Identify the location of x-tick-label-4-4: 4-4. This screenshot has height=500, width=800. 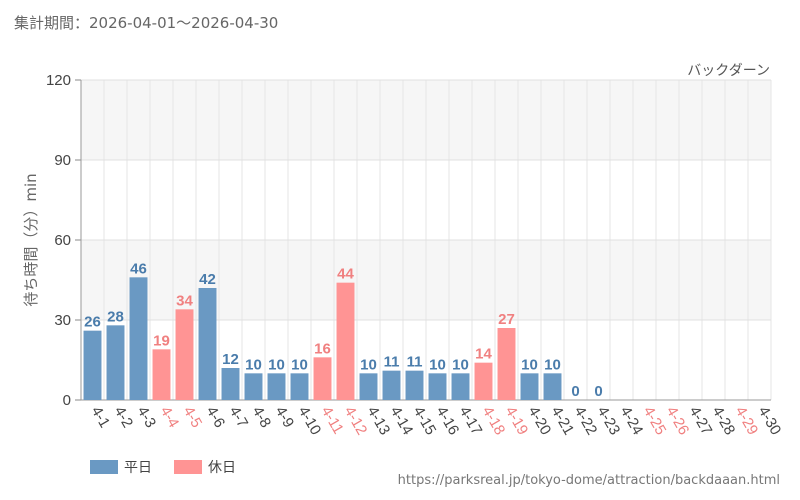
(170, 416).